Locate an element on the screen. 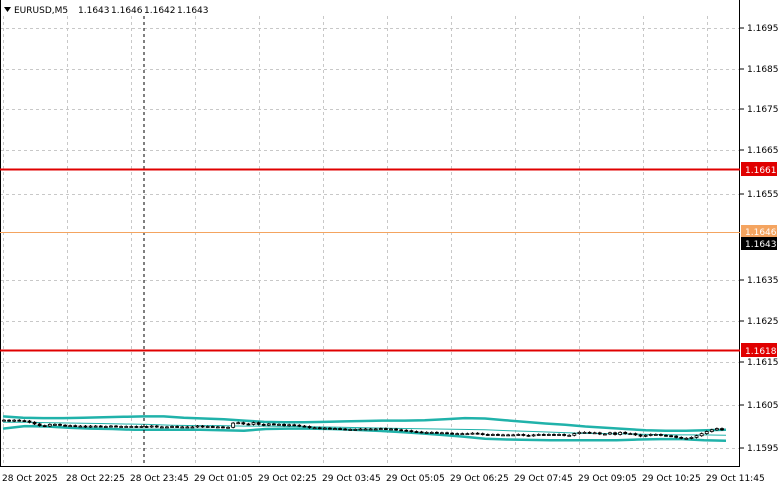 The height and width of the screenshot is (489, 781). open-value: 1.1643 is located at coordinates (94, 11).